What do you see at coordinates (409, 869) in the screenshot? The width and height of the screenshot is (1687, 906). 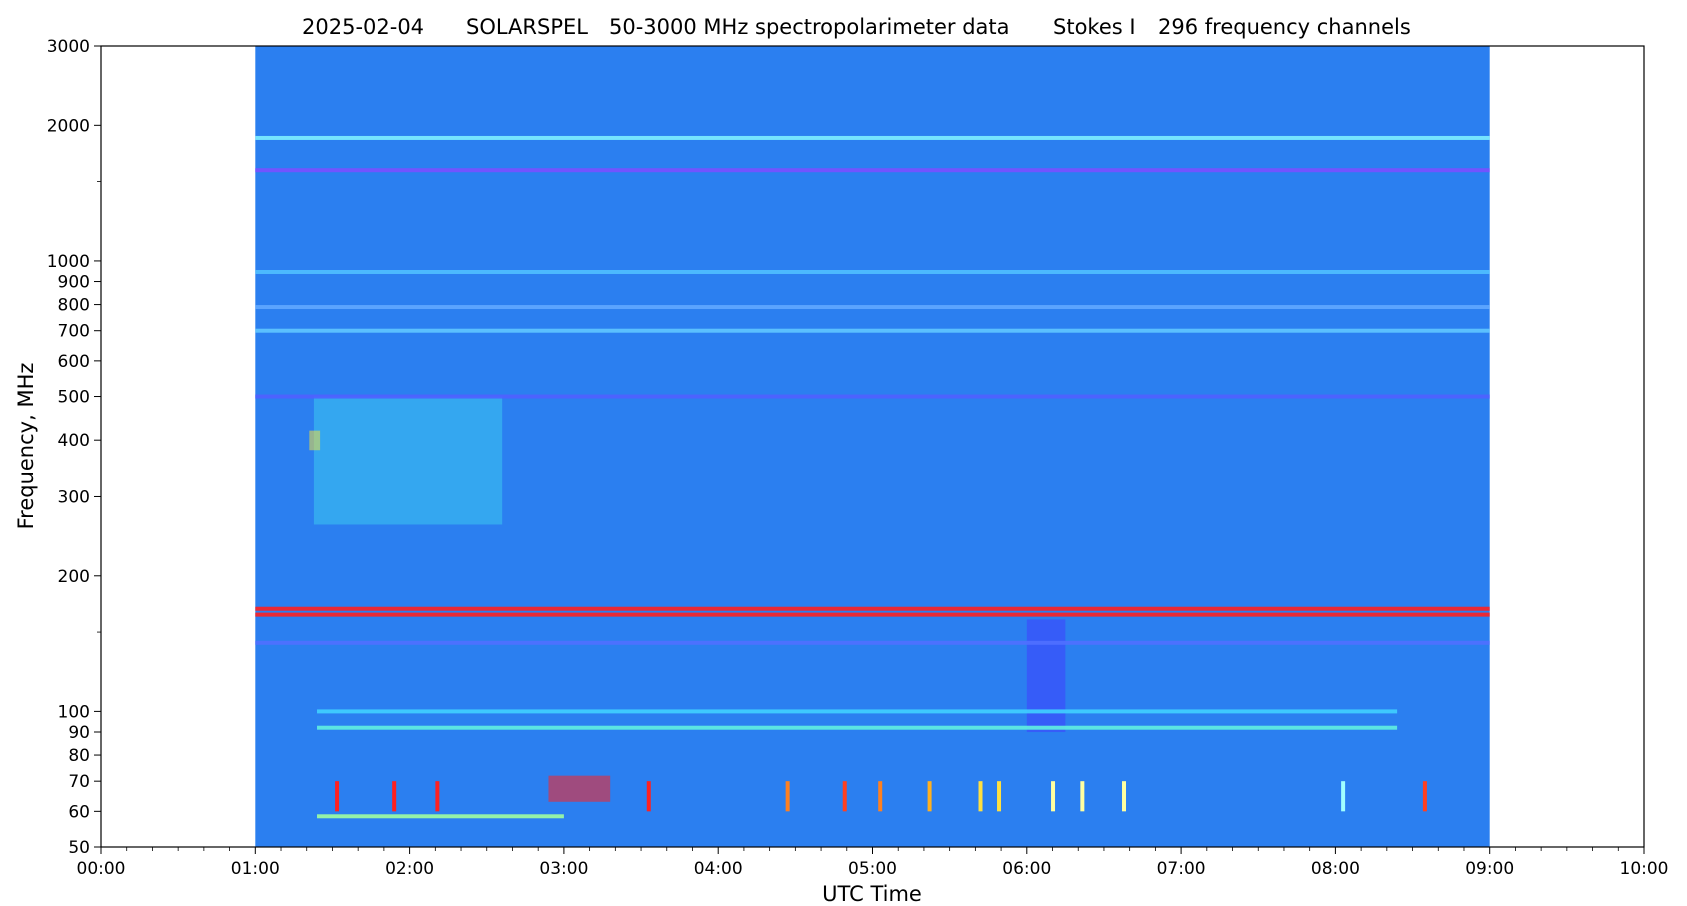 I see `x-tick-label: 02:00` at bounding box center [409, 869].